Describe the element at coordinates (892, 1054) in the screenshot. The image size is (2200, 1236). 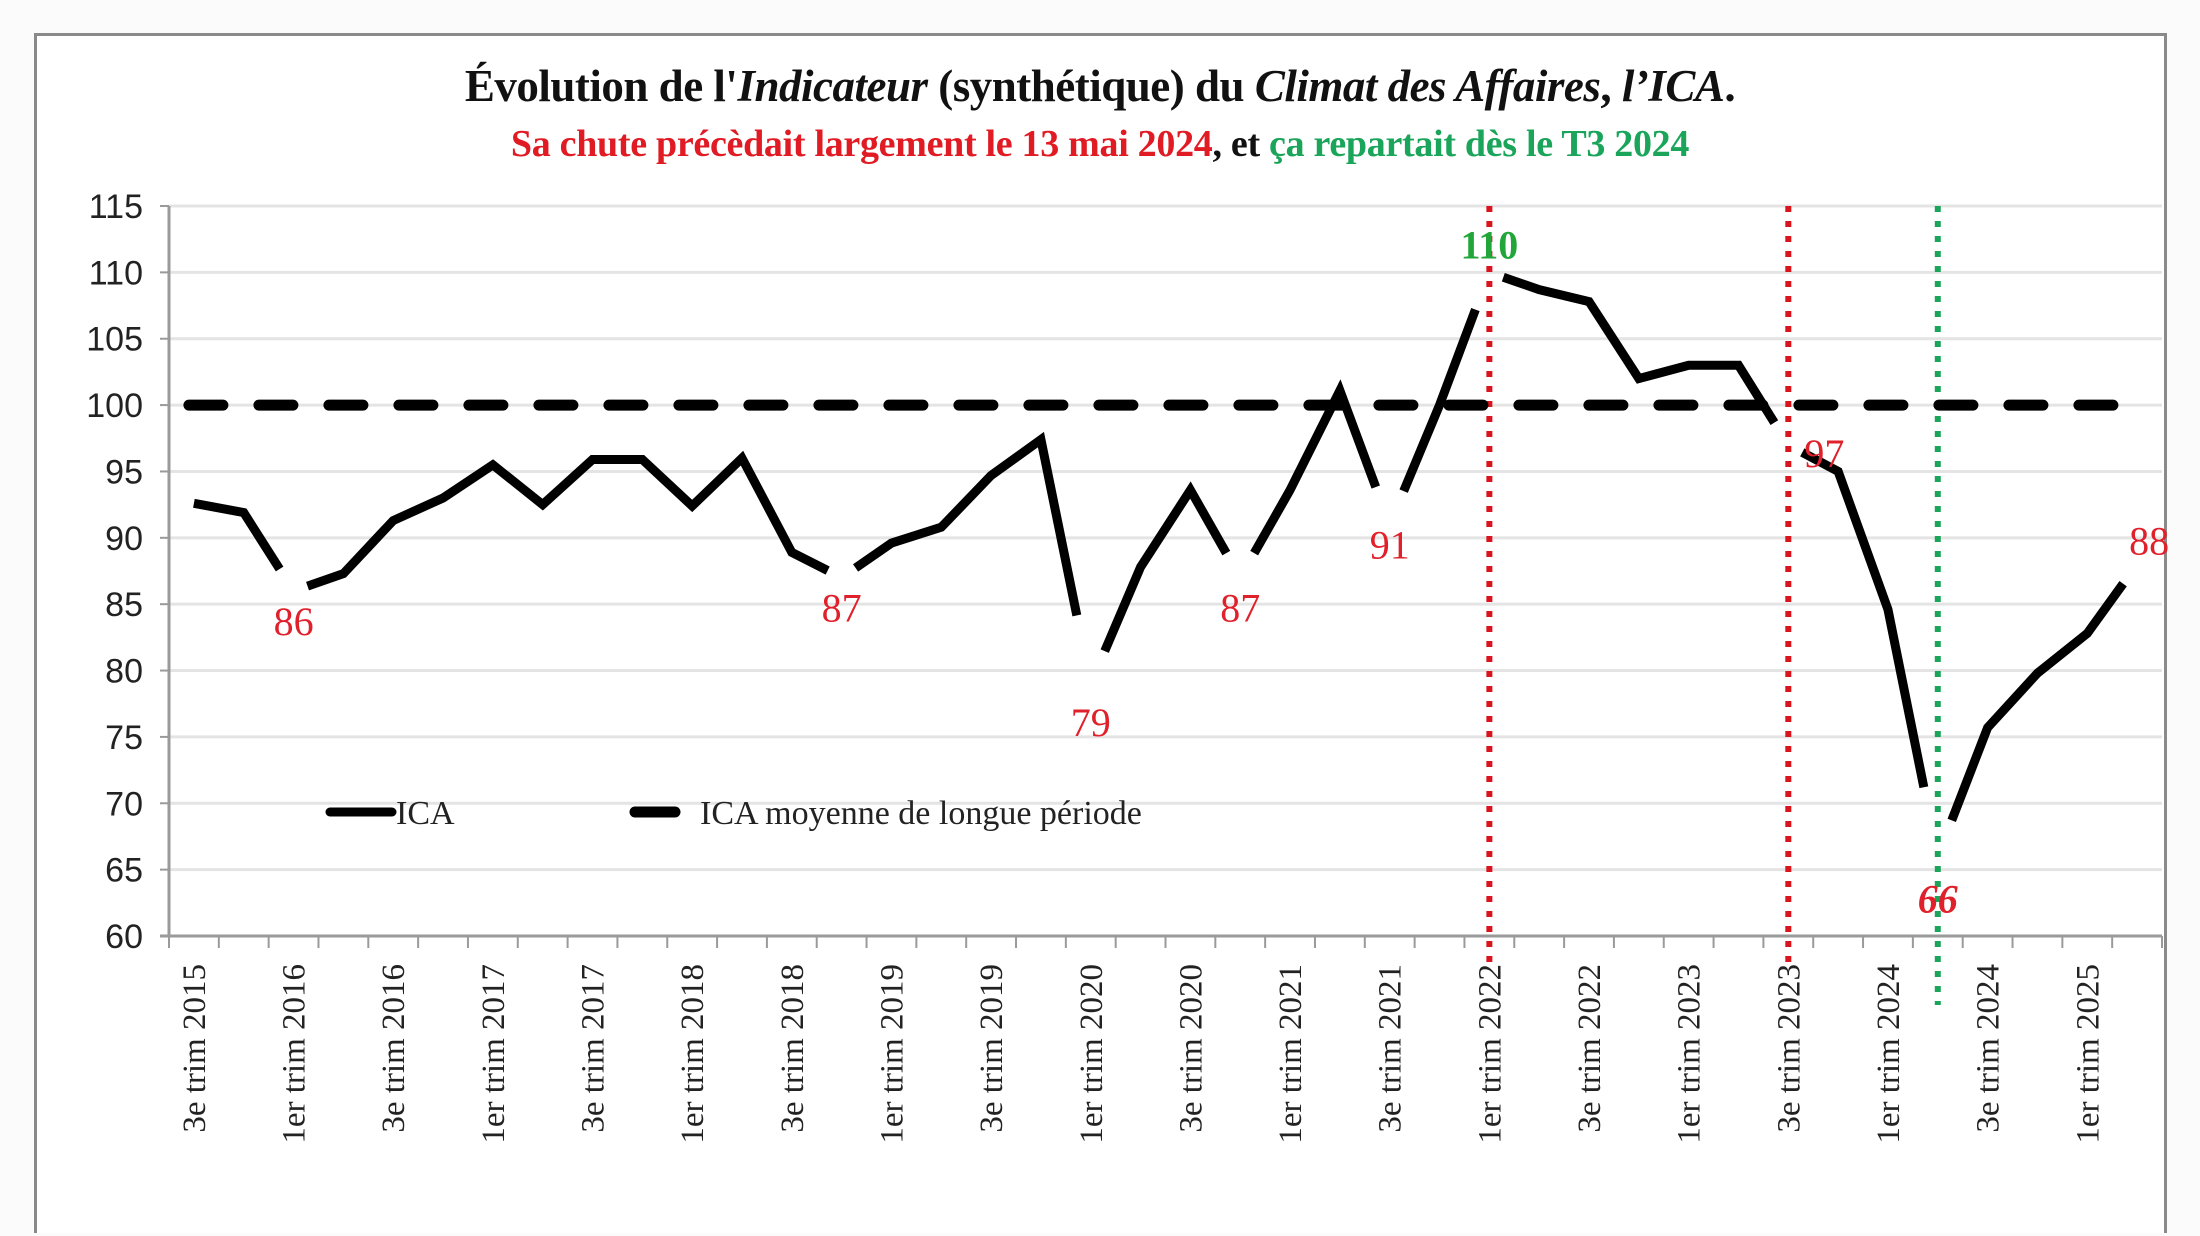
I see `x-tick-label: 1er trim 2019` at that location.